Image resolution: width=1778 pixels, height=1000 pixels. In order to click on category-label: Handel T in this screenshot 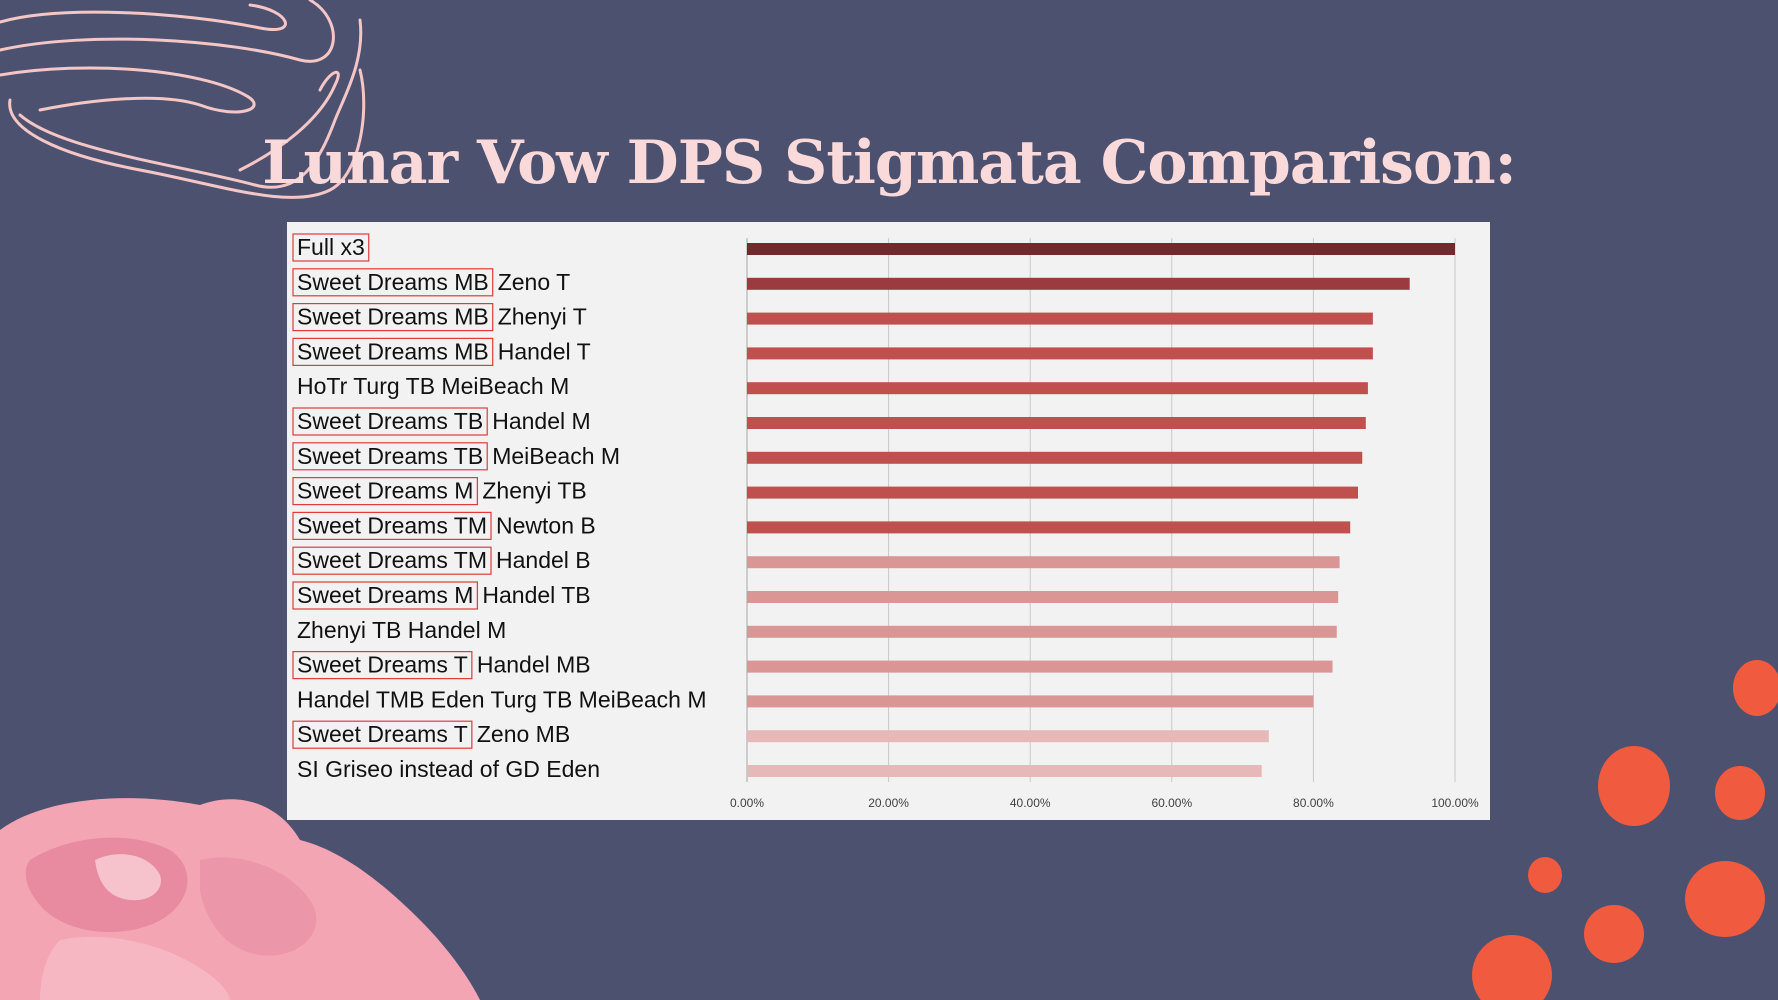, I will do `click(544, 351)`.